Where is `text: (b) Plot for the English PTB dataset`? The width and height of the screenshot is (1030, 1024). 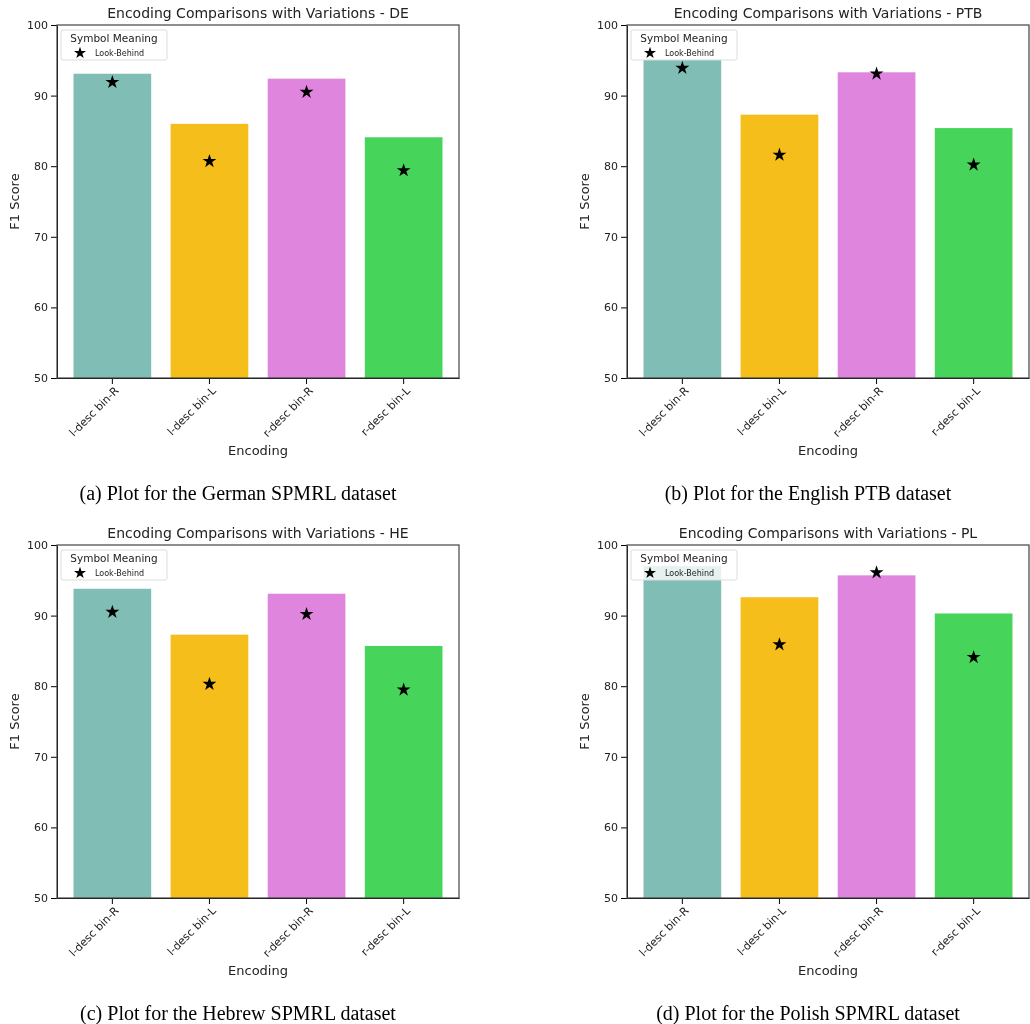
text: (b) Plot for the English PTB dataset is located at coordinates (808, 493).